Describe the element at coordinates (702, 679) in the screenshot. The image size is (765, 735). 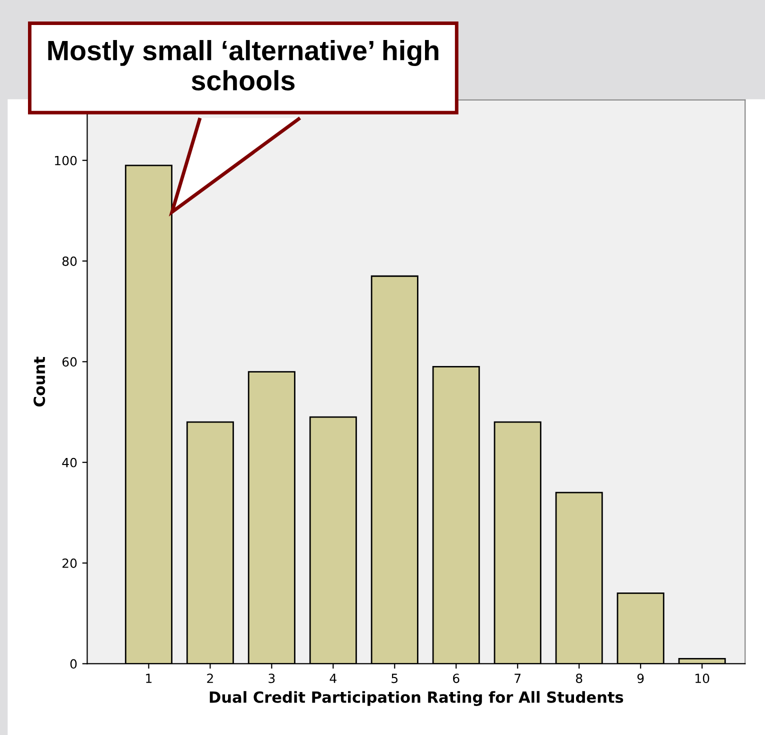
I see `x-tick-label: 10` at that location.